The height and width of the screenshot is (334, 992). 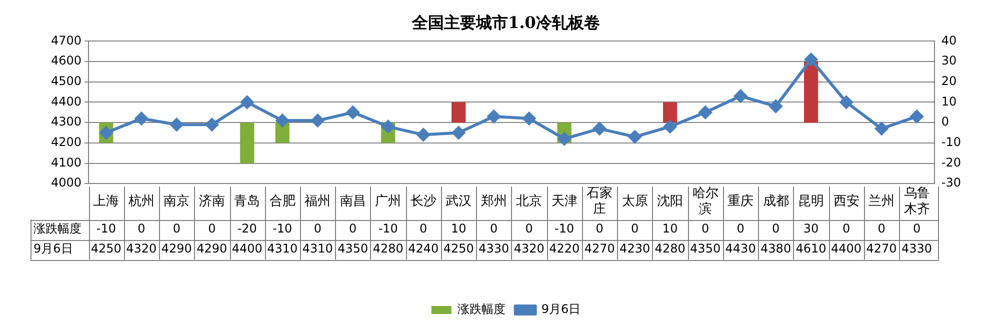 What do you see at coordinates (106, 201) in the screenshot?
I see `x-tick-label: 上海` at bounding box center [106, 201].